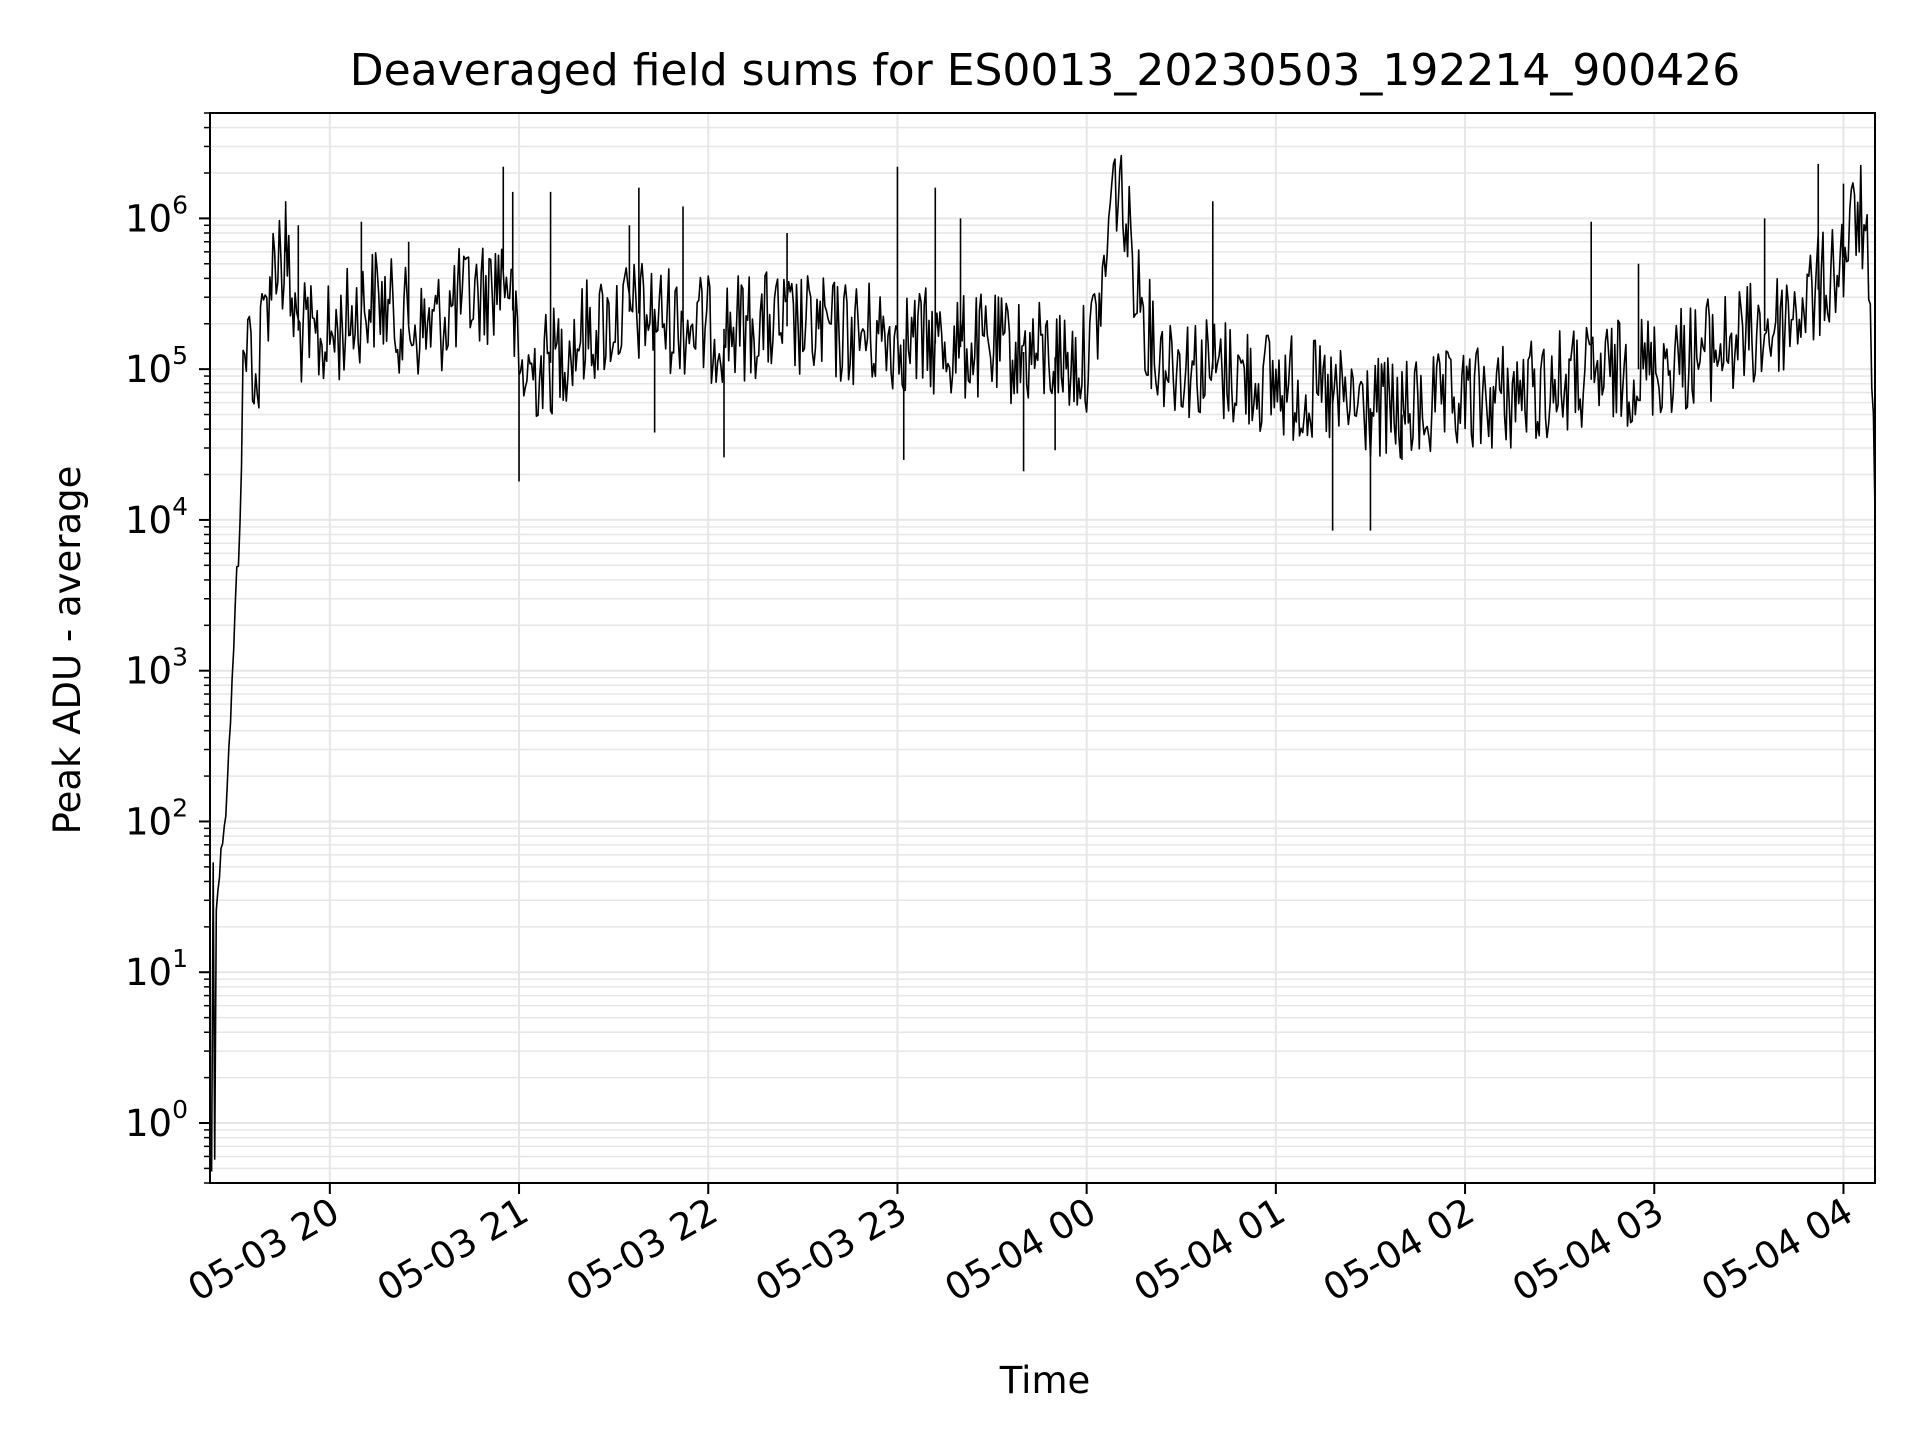 The height and width of the screenshot is (1445, 1920). I want to click on y-tick-label: 10⁵, so click(156, 366).